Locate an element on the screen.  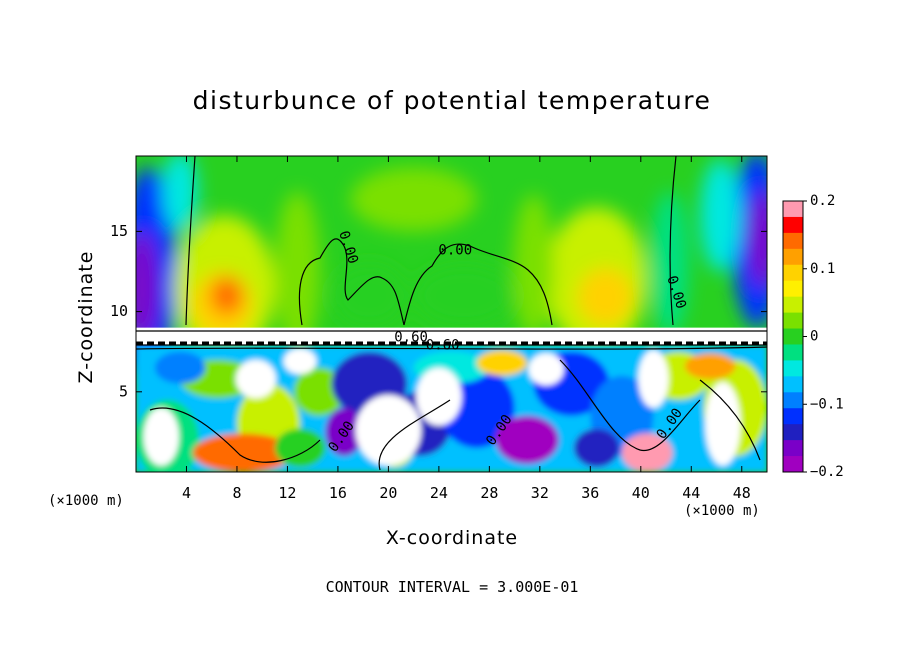
contour-label: 0.00 is located at coordinates (455, 251).